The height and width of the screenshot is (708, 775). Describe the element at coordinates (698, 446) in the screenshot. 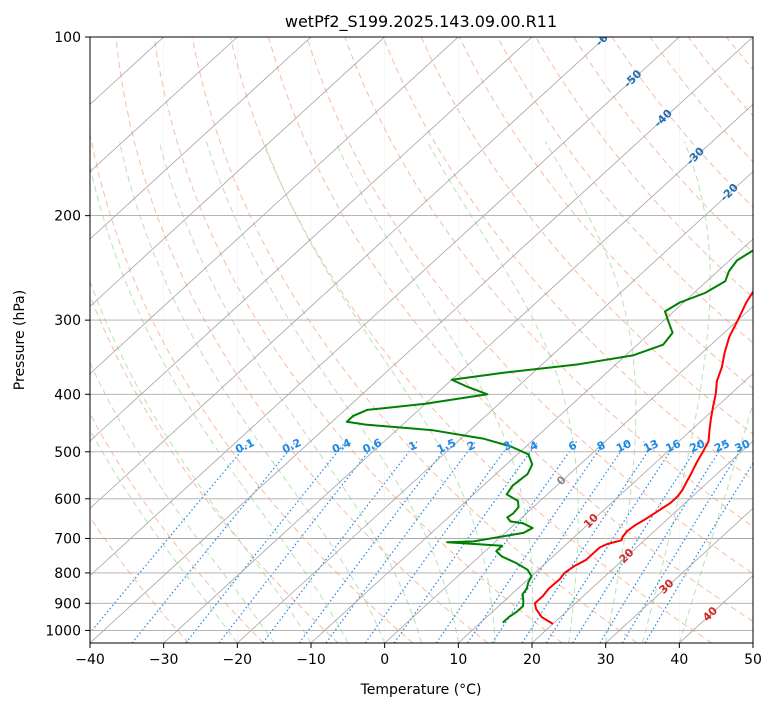

I see `mixing-ratio-label: 20` at that location.